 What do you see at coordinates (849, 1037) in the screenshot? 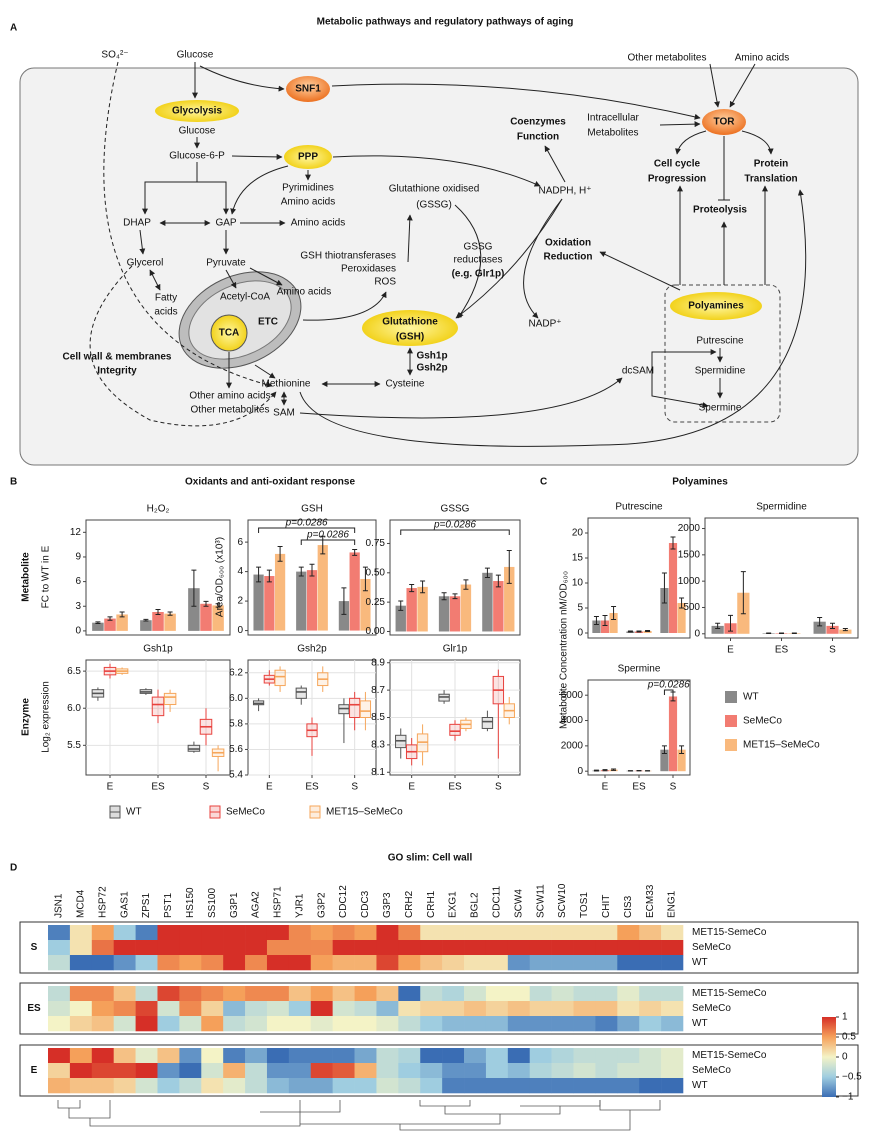
I see `colorbar-tick-label: 0.5` at bounding box center [849, 1037].